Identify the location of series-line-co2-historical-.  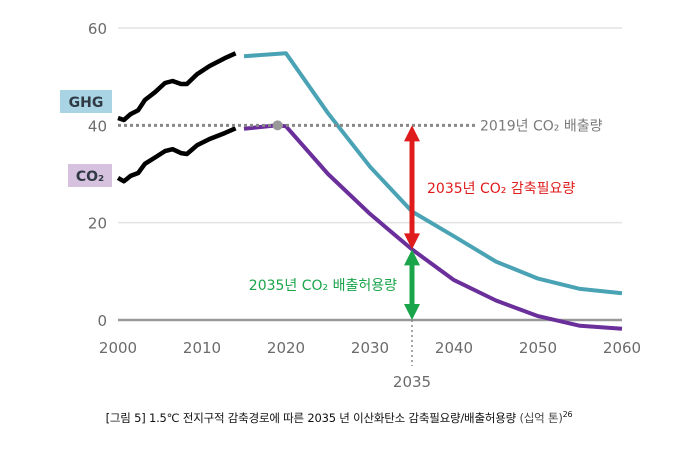
(176, 155).